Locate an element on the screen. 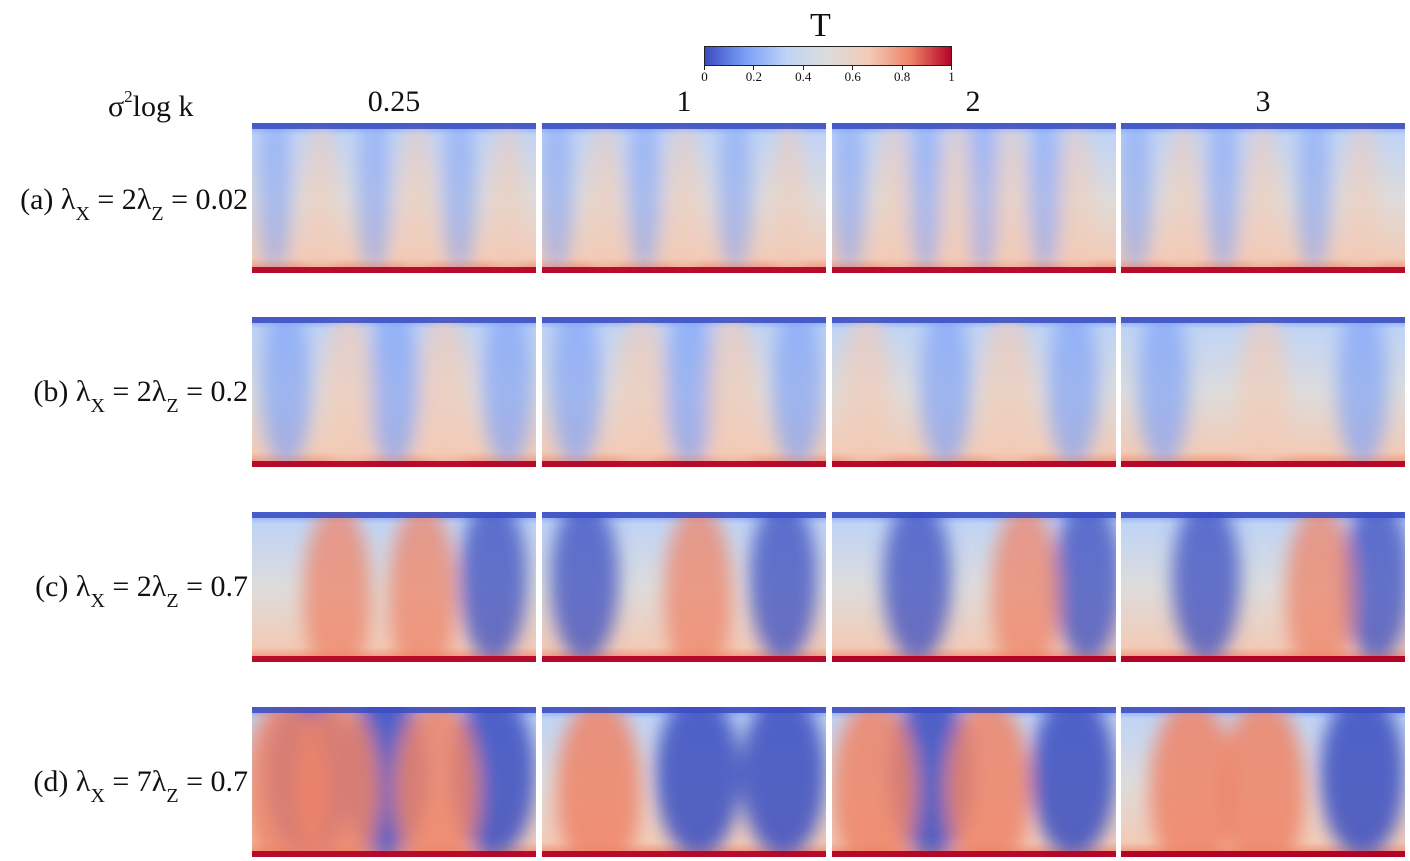  column-header: 1 is located at coordinates (684, 101).